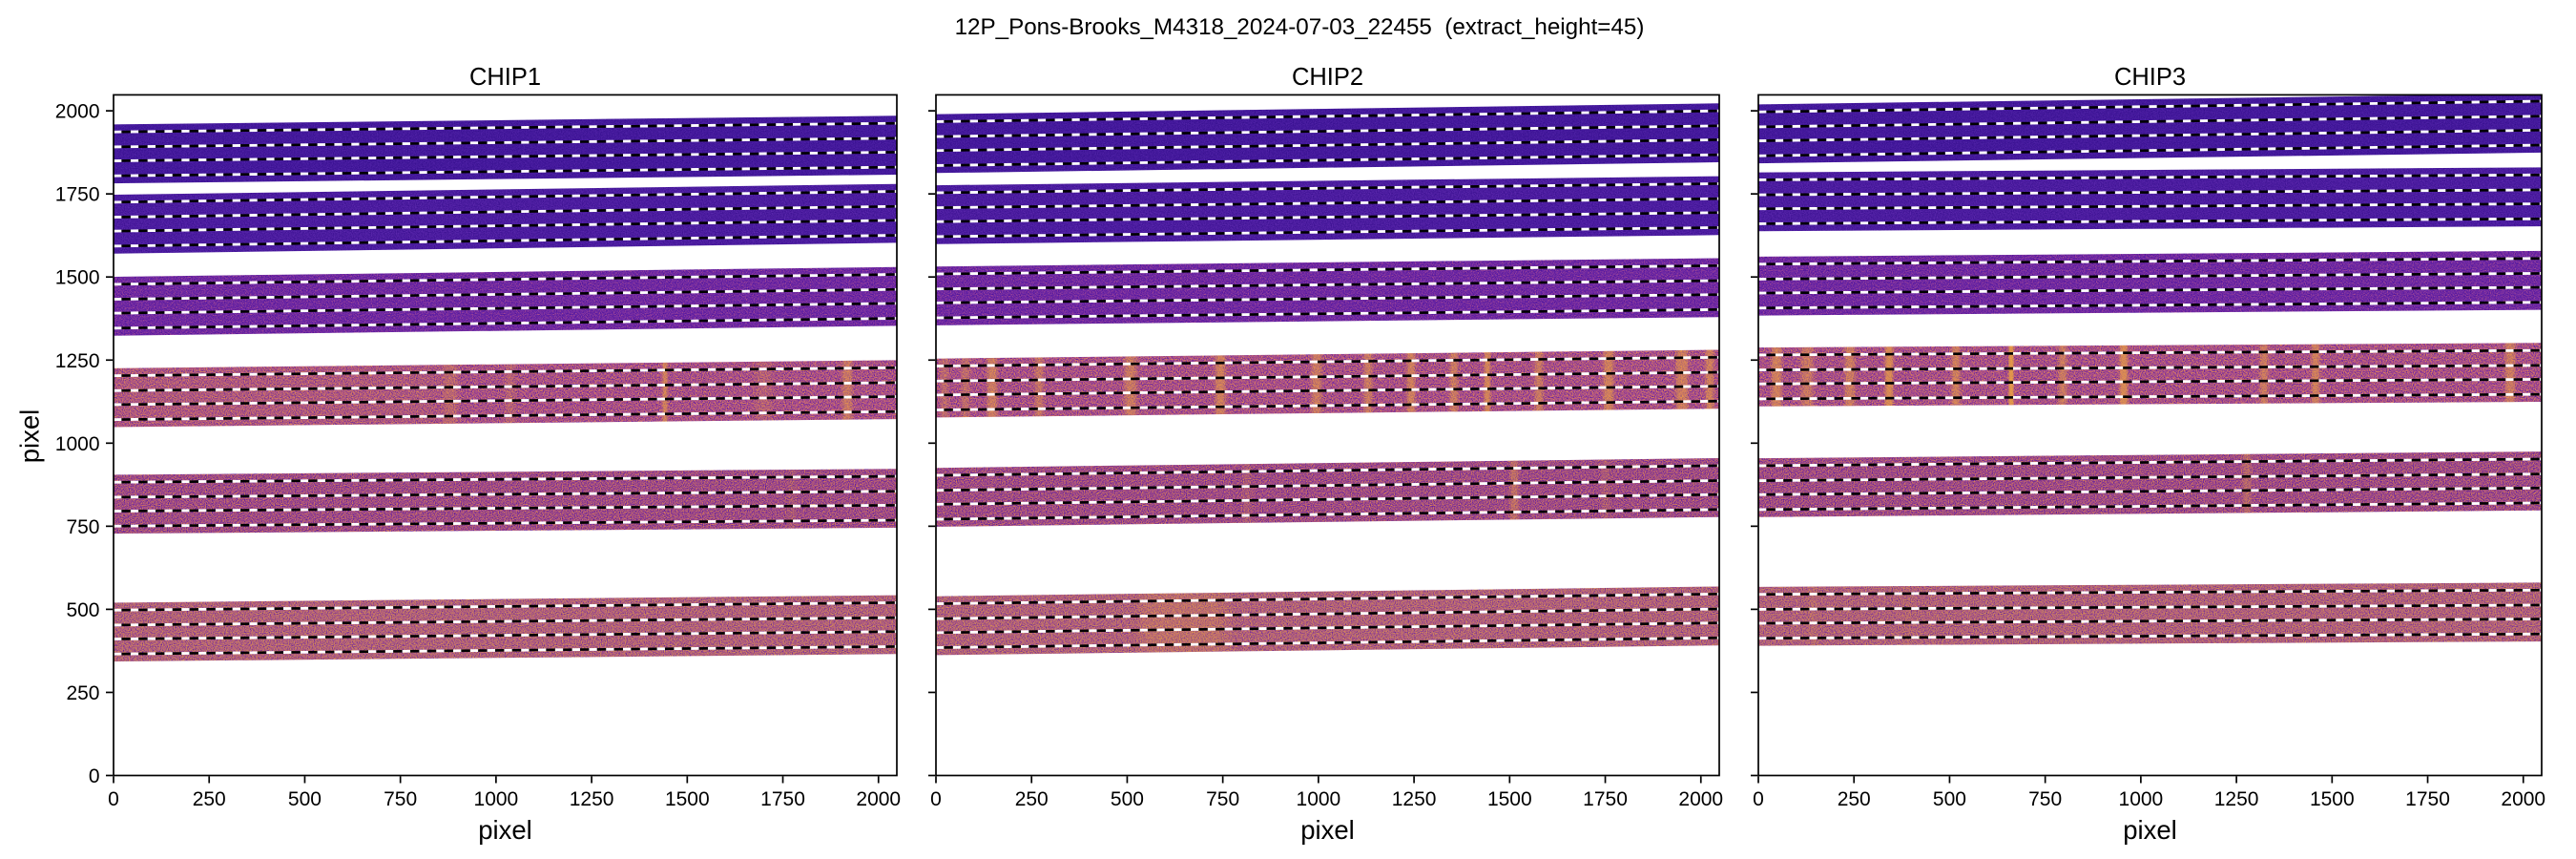 Image resolution: width=2576 pixels, height=859 pixels. I want to click on svg-text: CHIP2, so click(1327, 77).